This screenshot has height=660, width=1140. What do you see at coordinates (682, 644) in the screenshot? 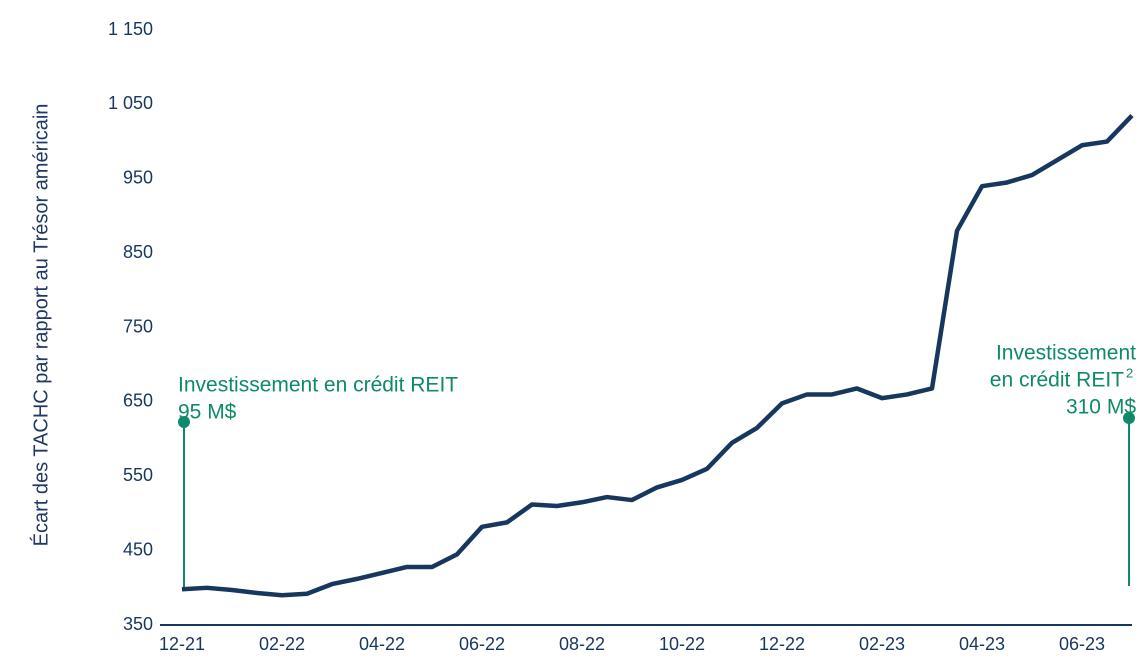
I see `x-tick-label: 10-22` at bounding box center [682, 644].